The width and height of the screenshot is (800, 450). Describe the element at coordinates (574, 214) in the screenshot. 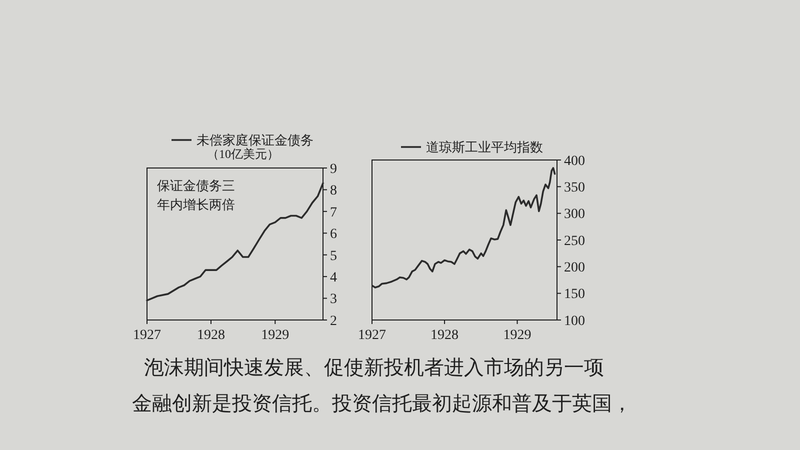

I see `y-tick-label: 300` at that location.